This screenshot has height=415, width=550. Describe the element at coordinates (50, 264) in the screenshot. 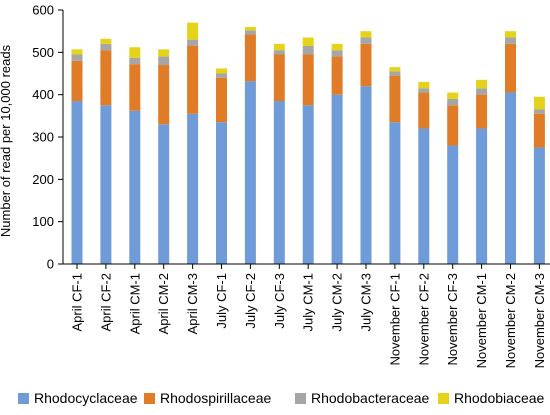

I see `y-tick-label: 0` at that location.